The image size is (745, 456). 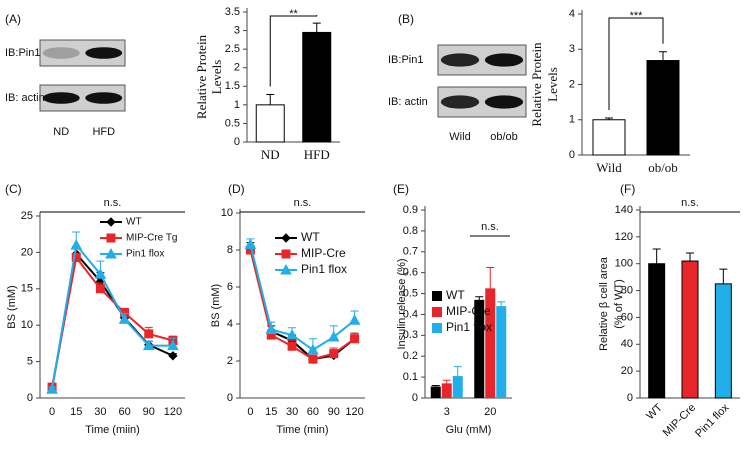 What do you see at coordinates (459, 137) in the screenshot?
I see `blot-lane-label: Wild` at bounding box center [459, 137].